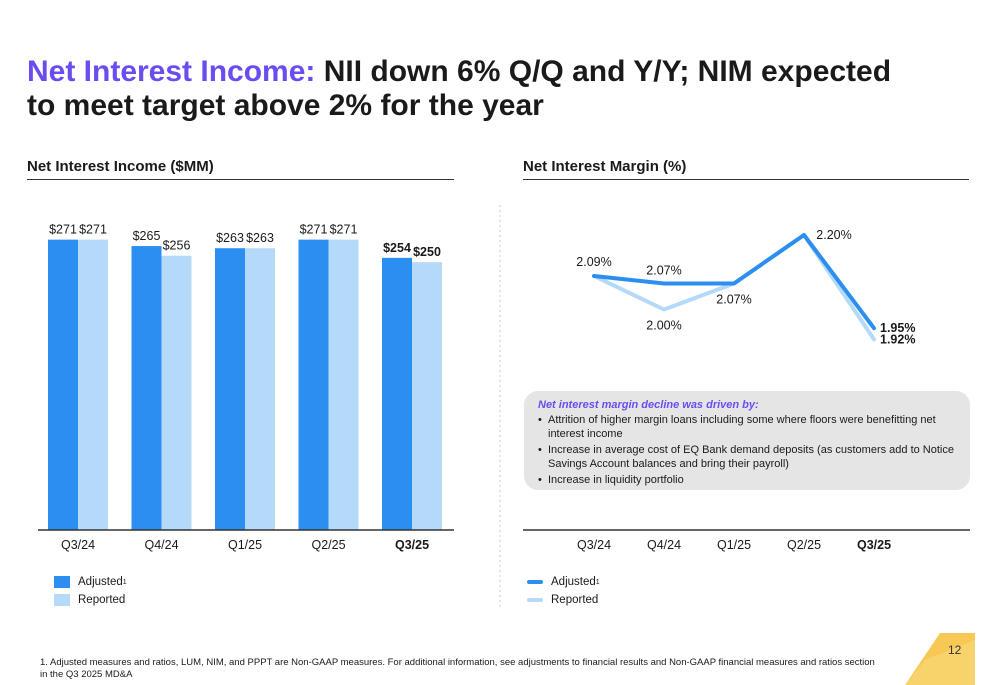  I want to click on nii-data-label: $256, so click(177, 246).